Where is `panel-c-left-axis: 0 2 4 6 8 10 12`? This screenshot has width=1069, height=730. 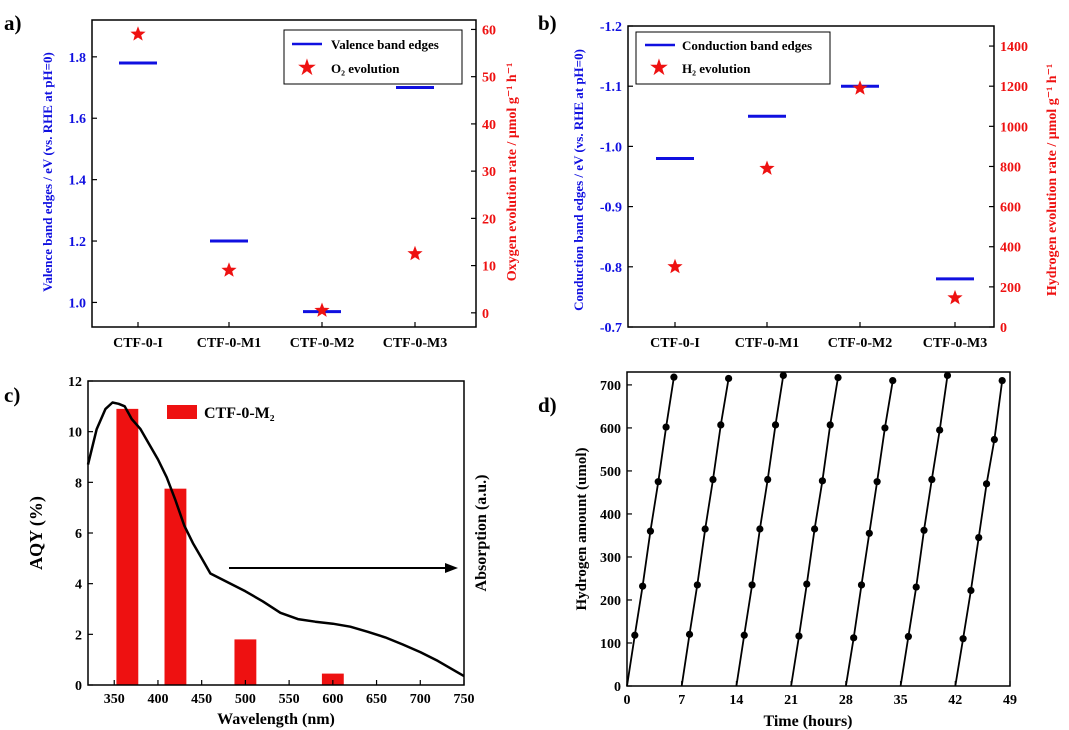 panel-c-left-axis: 0 2 4 6 8 10 12 is located at coordinates (80, 534).